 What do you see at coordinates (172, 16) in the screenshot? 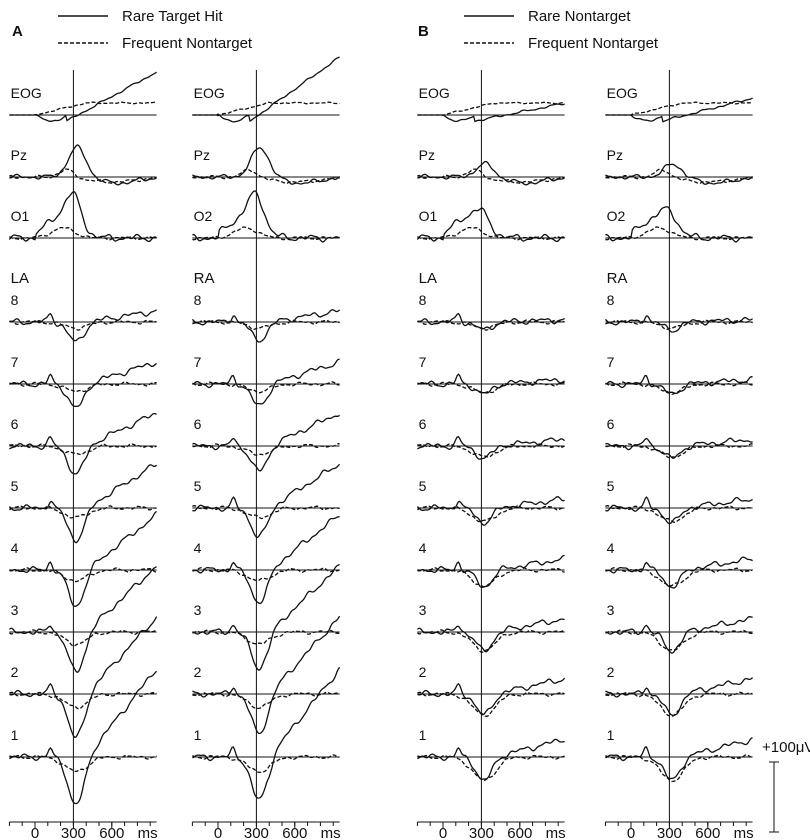
I see `legend-text: Rare Target Hit` at bounding box center [172, 16].